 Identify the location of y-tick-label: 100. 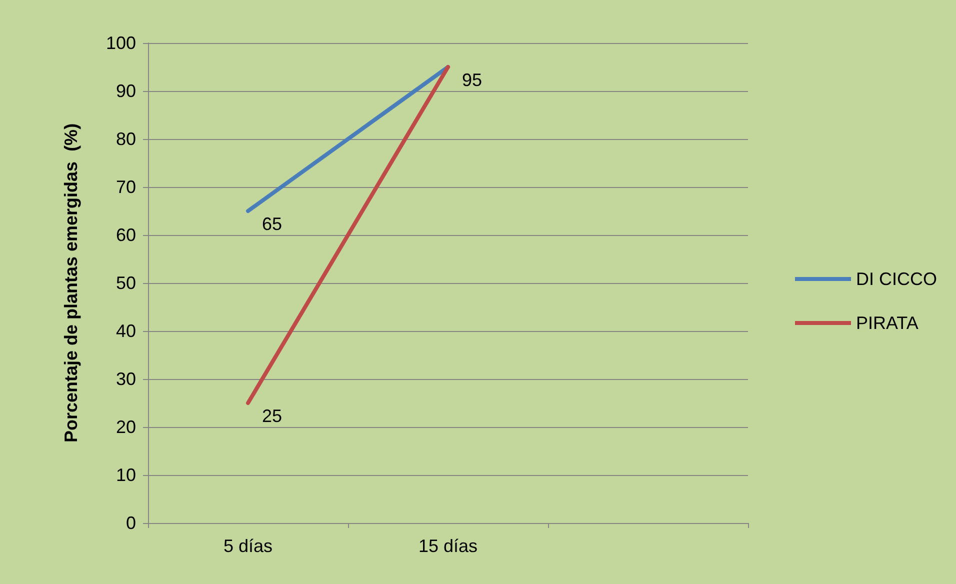
(121, 43).